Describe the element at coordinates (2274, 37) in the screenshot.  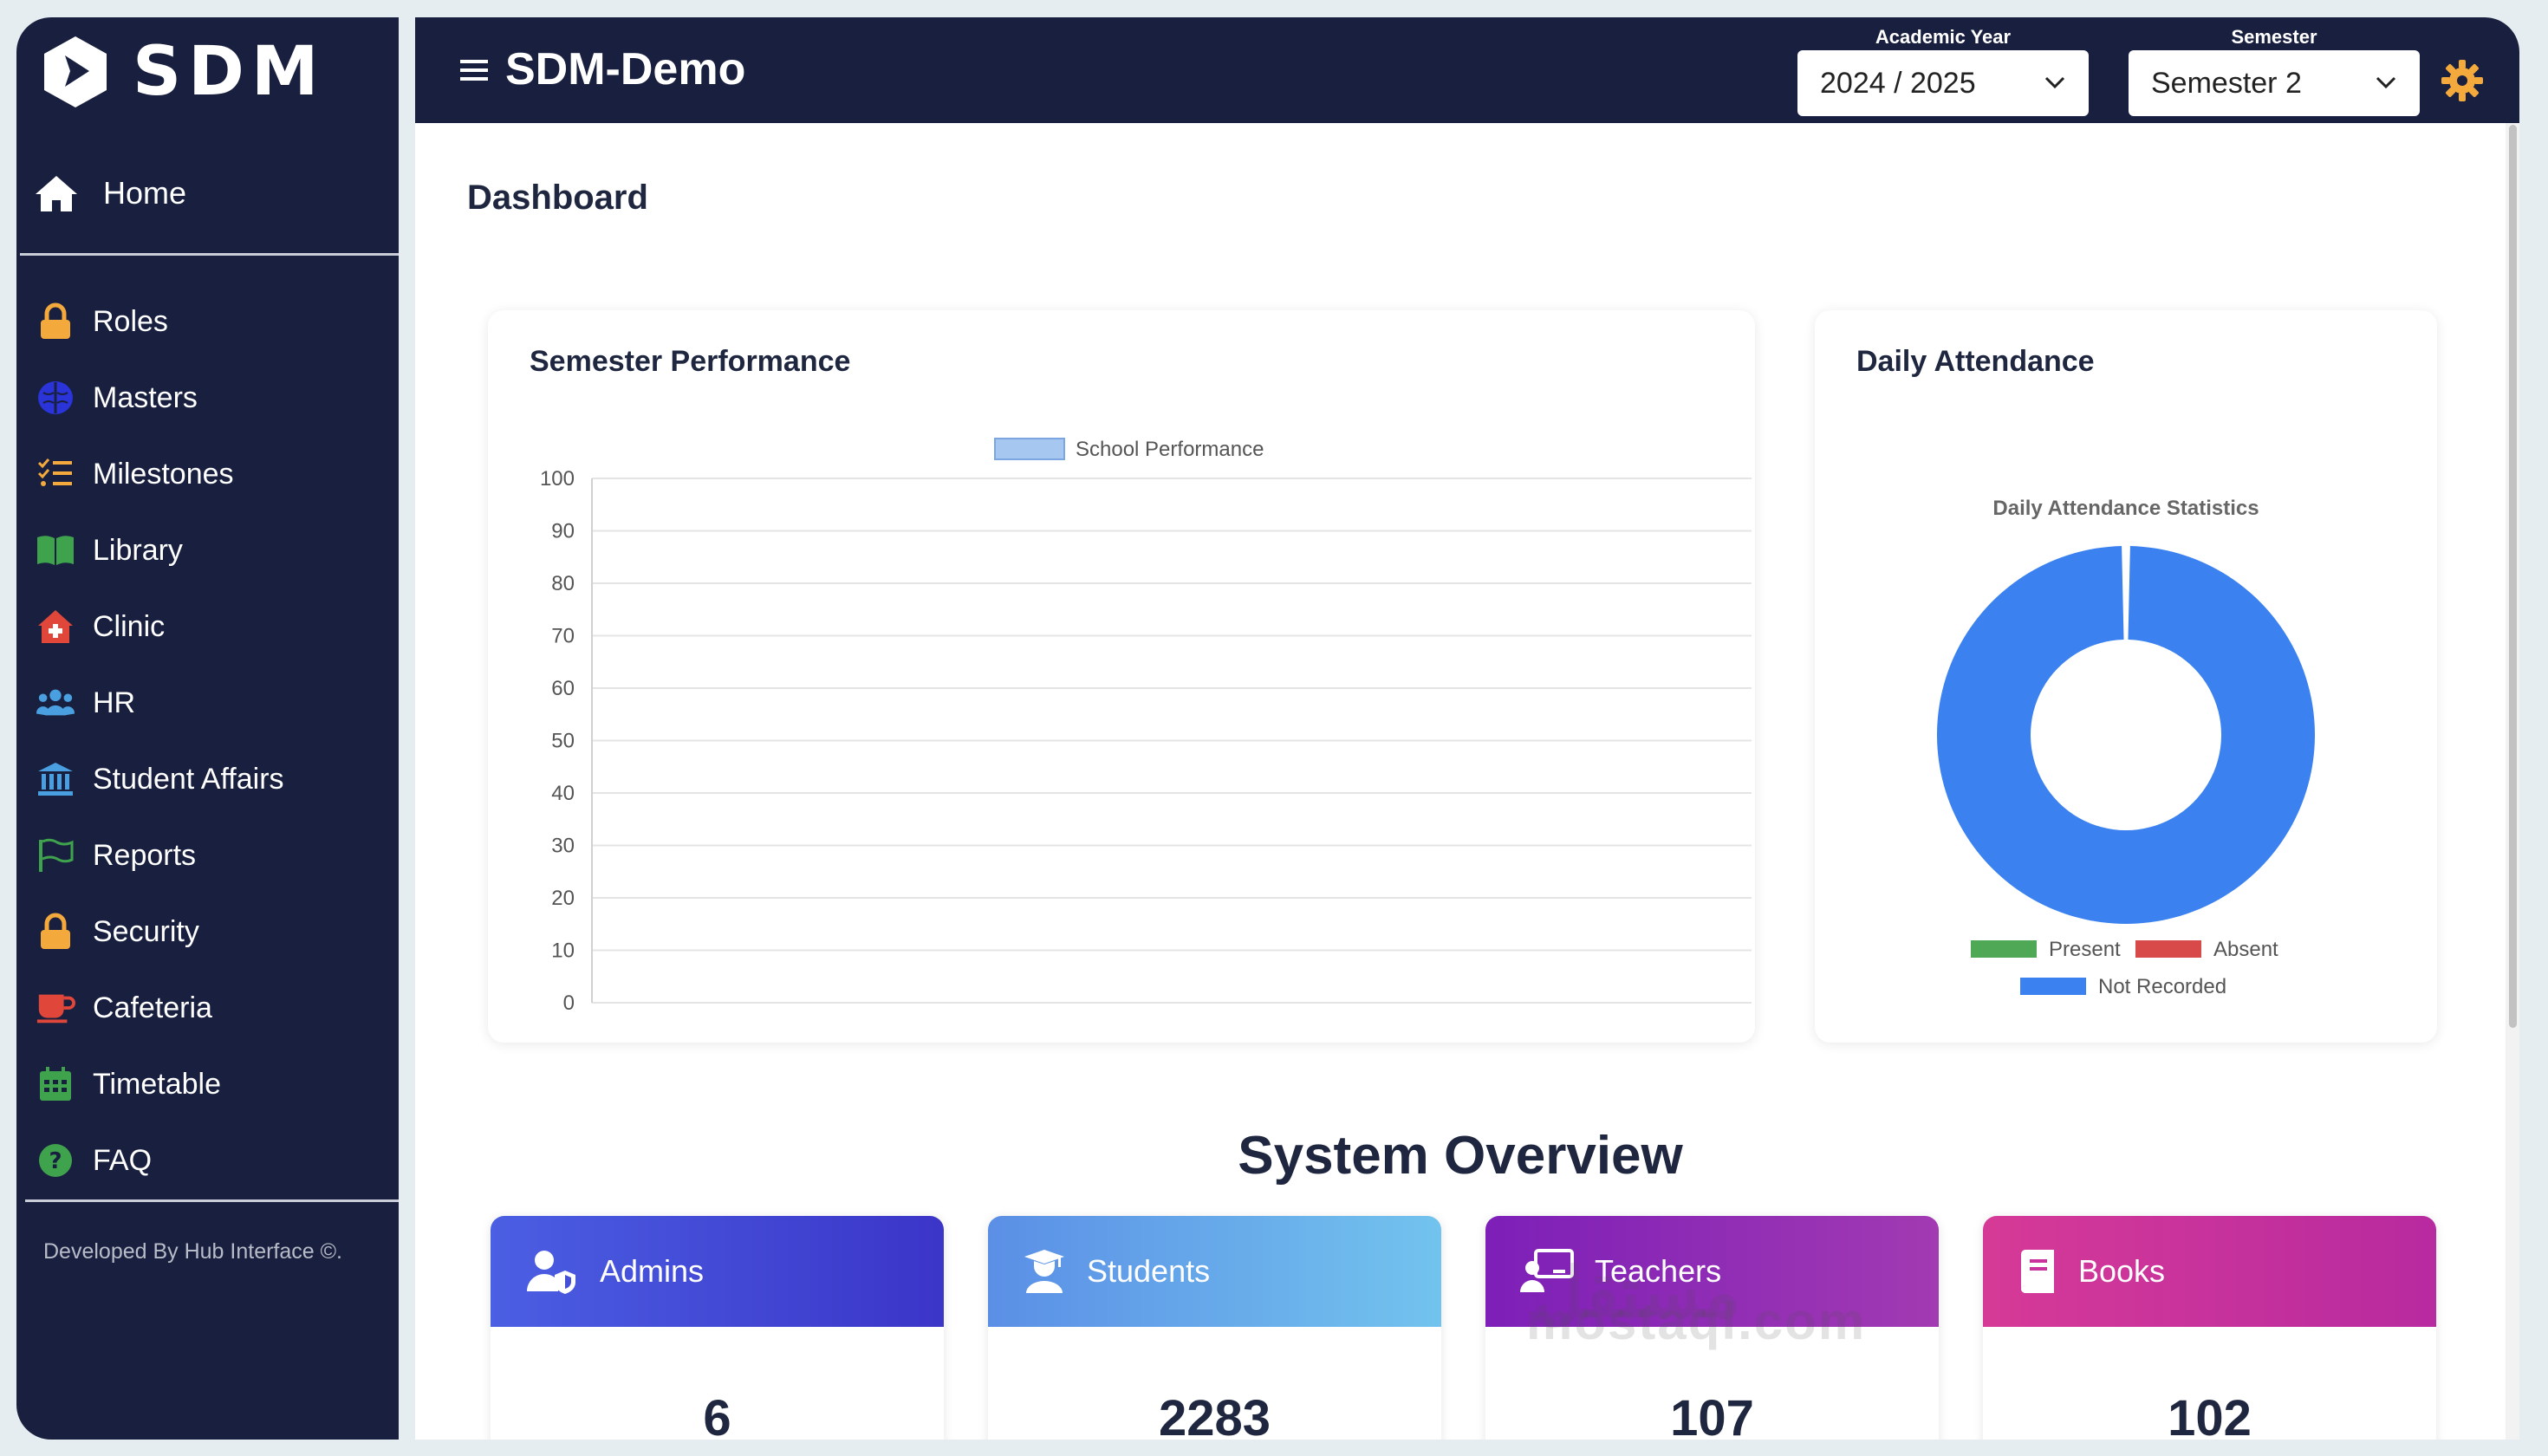
I see `semester-label: Semester` at that location.